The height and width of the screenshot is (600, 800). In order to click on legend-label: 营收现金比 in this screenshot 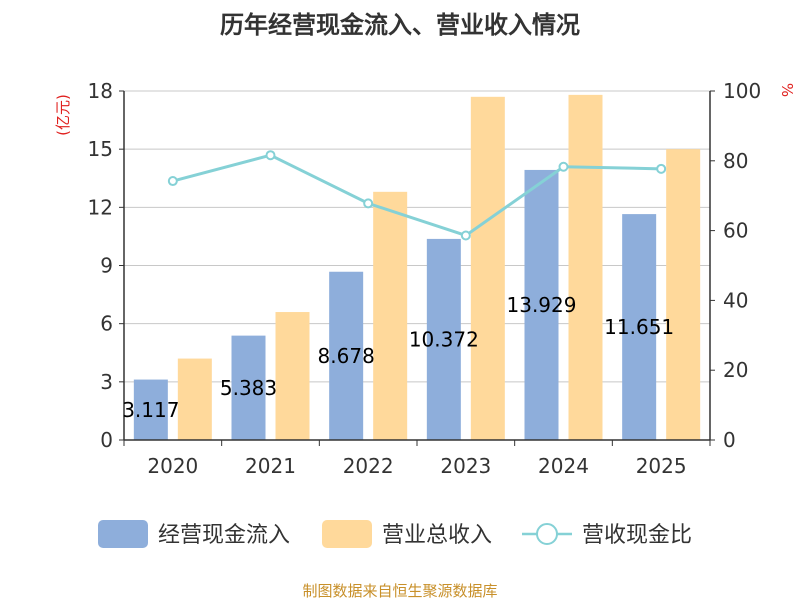, I will do `click(637, 535)`.